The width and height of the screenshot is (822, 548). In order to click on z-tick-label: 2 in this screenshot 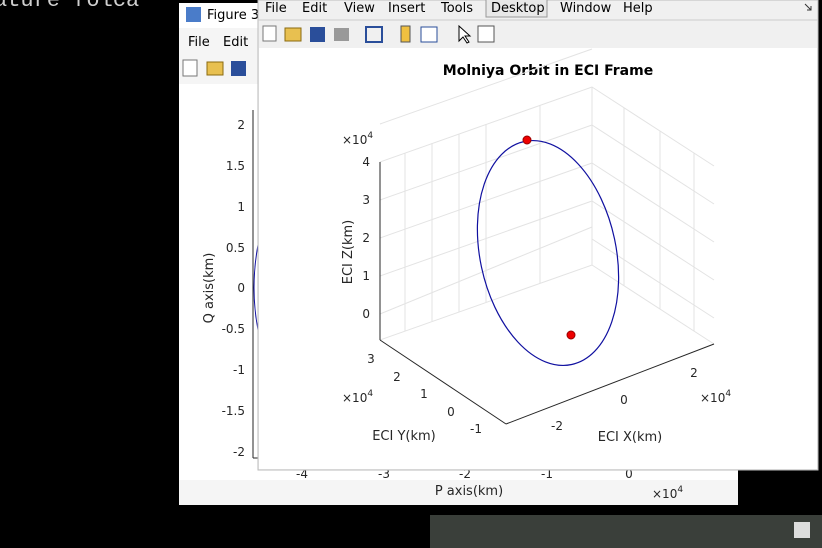, I will do `click(366, 238)`.